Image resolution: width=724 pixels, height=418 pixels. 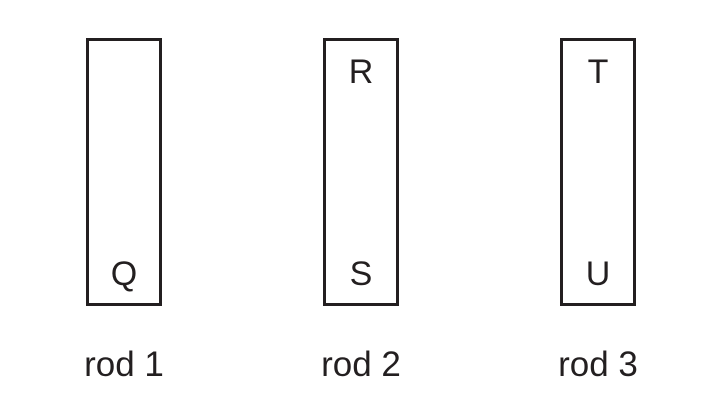 What do you see at coordinates (361, 274) in the screenshot?
I see `rod-2-bottom-label: S` at bounding box center [361, 274].